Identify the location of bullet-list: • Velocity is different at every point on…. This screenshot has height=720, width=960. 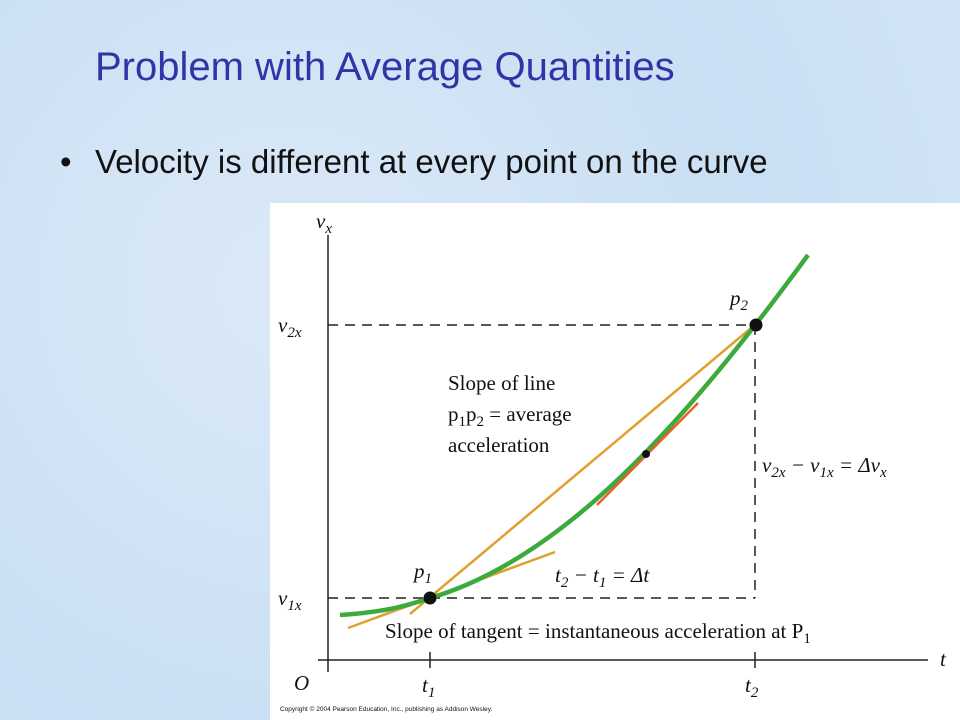
(450, 162).